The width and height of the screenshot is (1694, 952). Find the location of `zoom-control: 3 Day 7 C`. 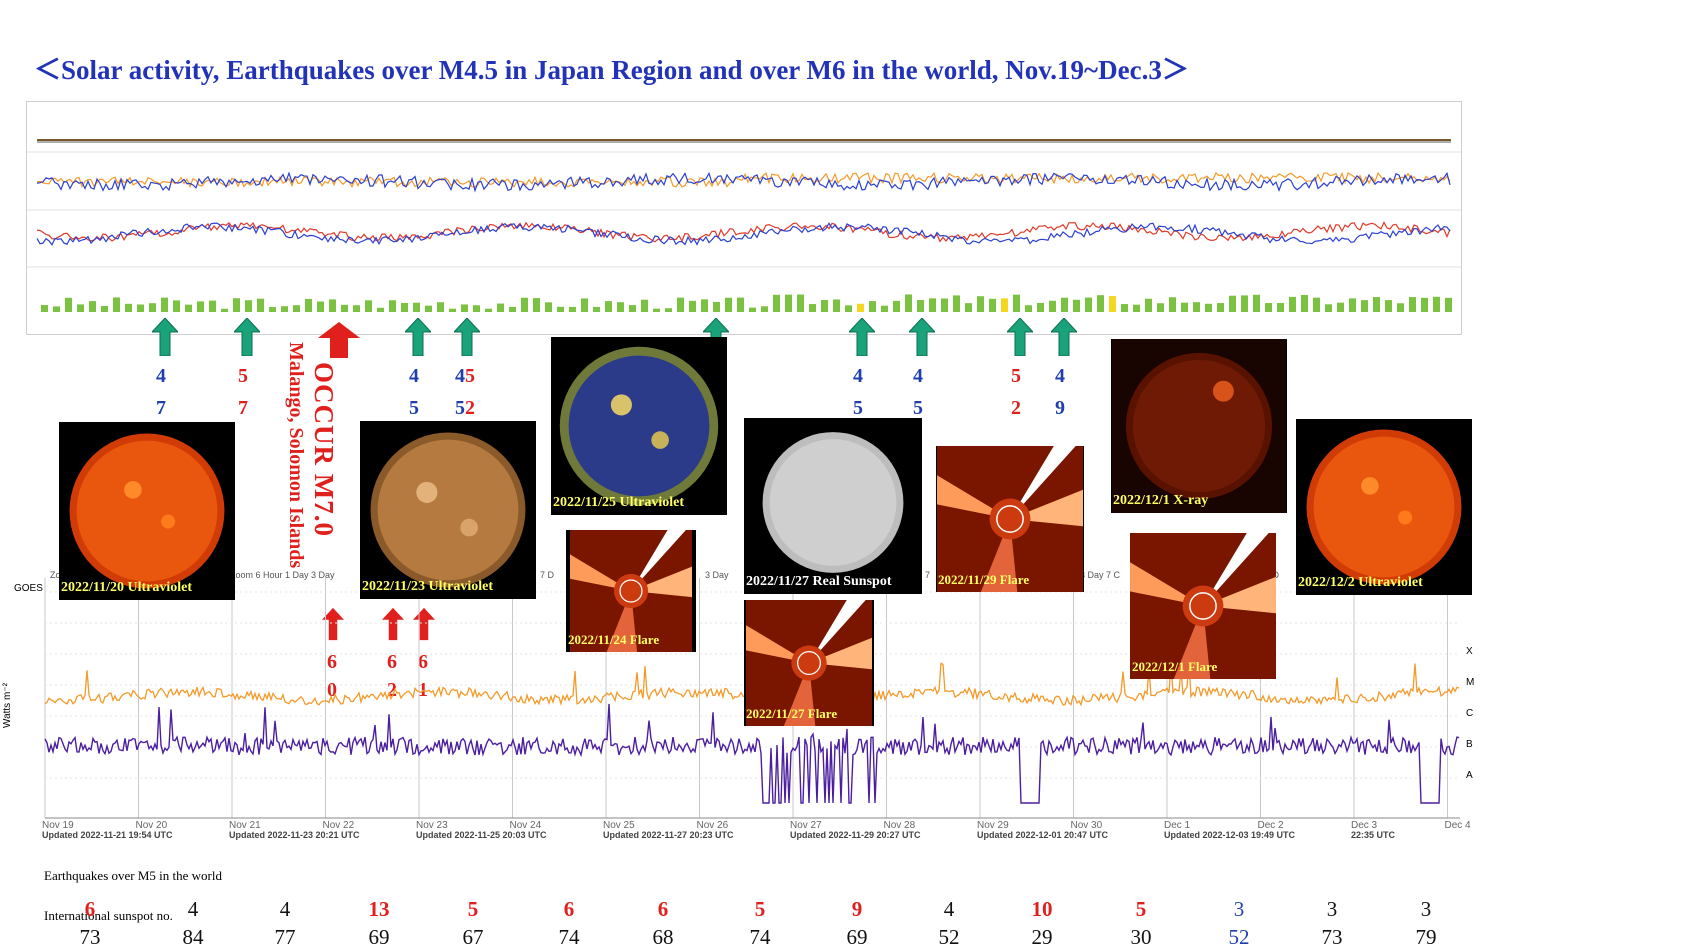

zoom-control: 3 Day 7 C is located at coordinates (1100, 575).